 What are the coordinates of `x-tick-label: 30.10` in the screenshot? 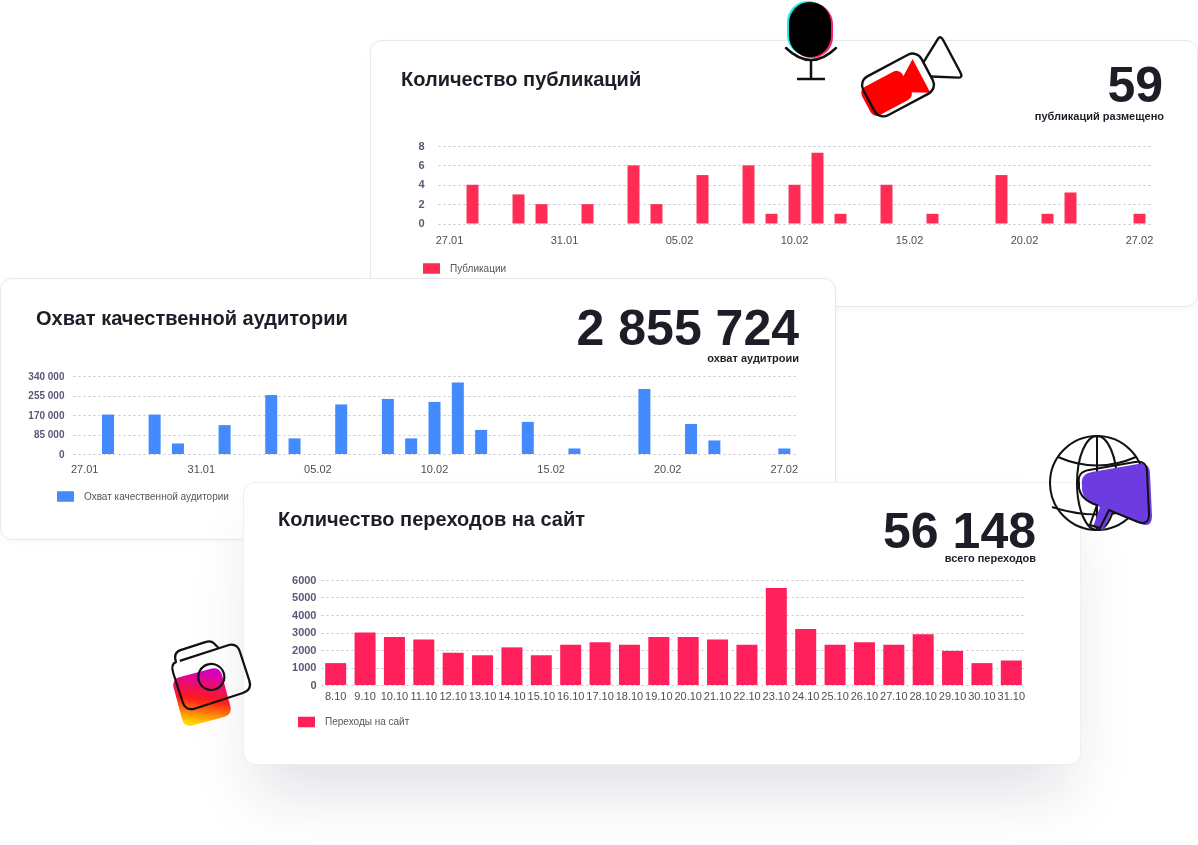 It's located at (982, 695).